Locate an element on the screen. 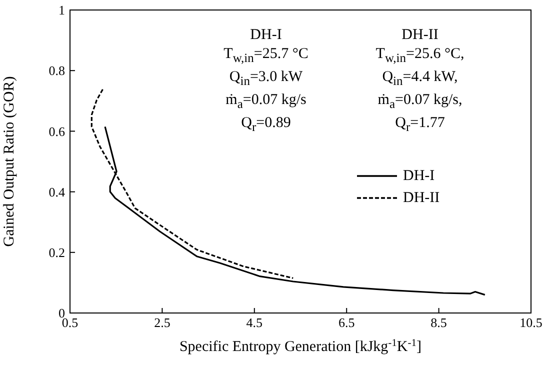 Image resolution: width=550 pixels, height=373 pixels. x-tick-label: 2.5 is located at coordinates (162, 322).